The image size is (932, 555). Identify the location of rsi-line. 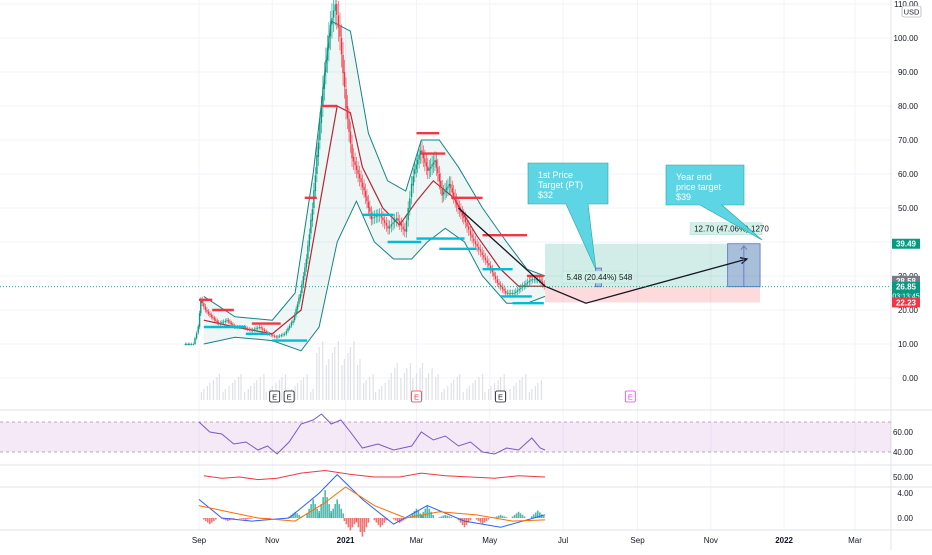
(372, 434).